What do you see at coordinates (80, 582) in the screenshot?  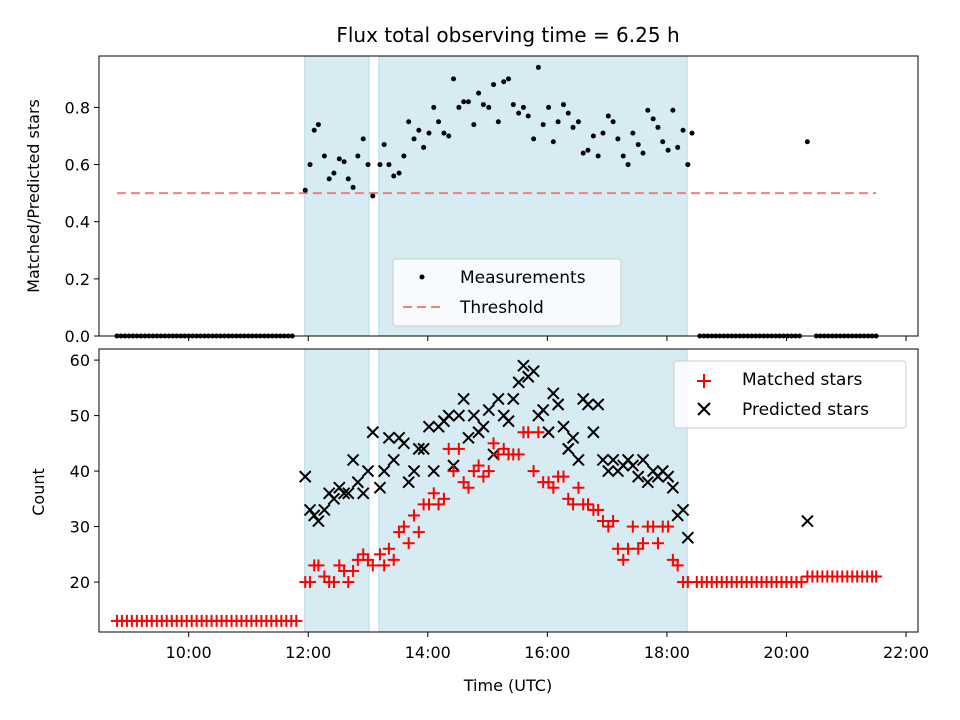 I see `y-tick-label: 20` at bounding box center [80, 582].